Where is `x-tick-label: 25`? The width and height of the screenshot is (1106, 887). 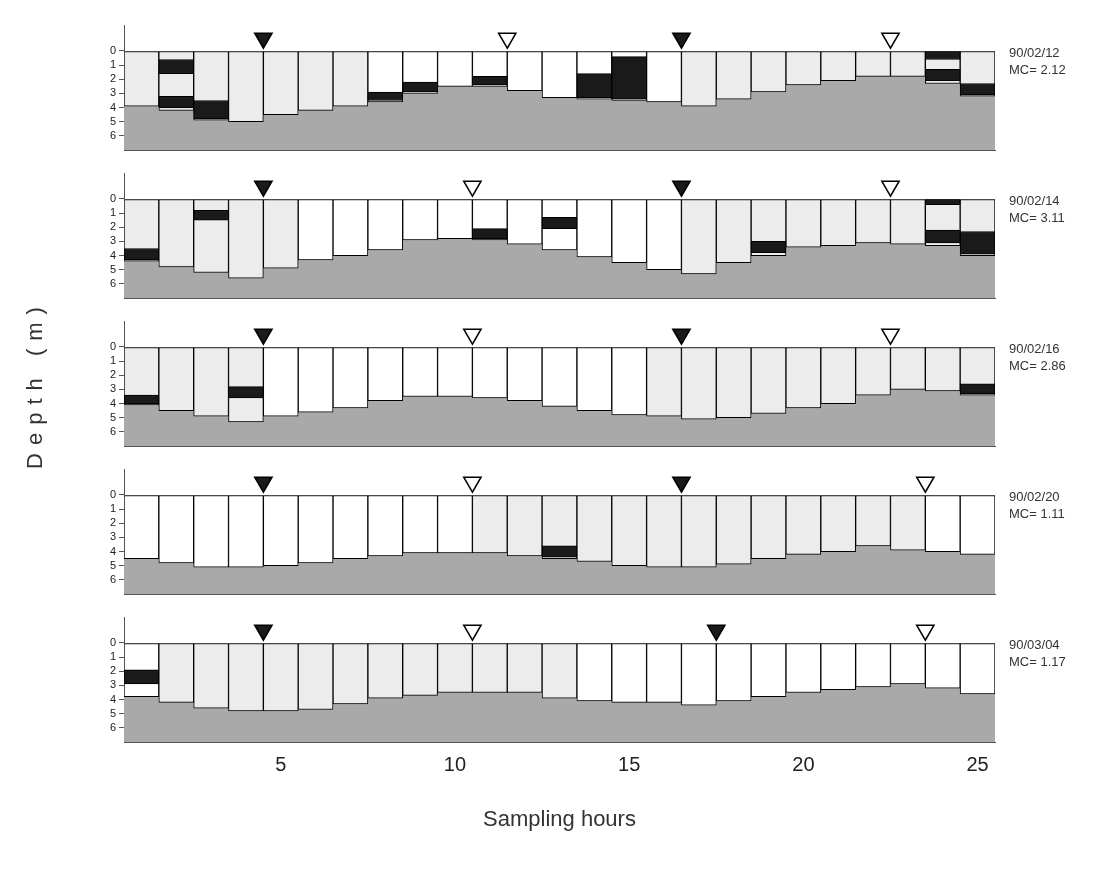 x-tick-label: 25 is located at coordinates (977, 763).